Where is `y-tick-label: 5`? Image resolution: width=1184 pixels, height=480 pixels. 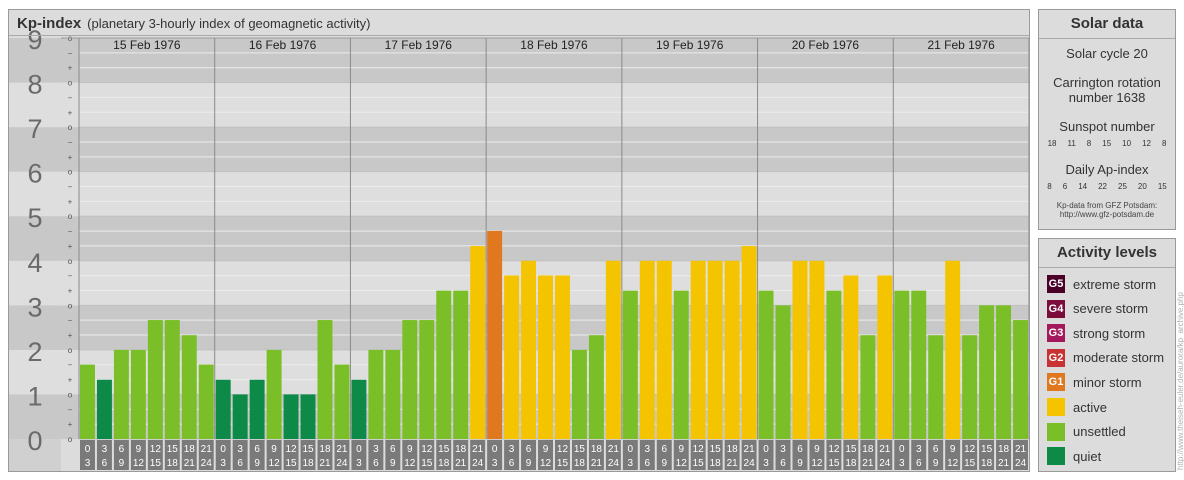 y-tick-label: 5 is located at coordinates (34, 218).